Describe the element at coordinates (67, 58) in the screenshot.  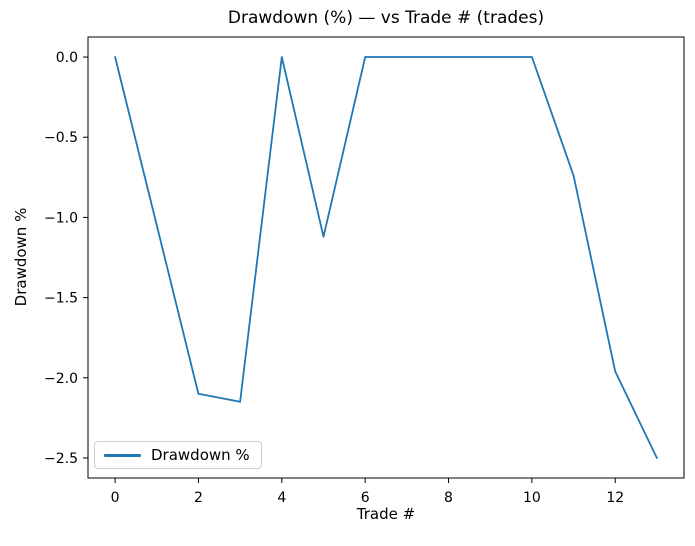
I see `y-tick-label: 0.0` at that location.